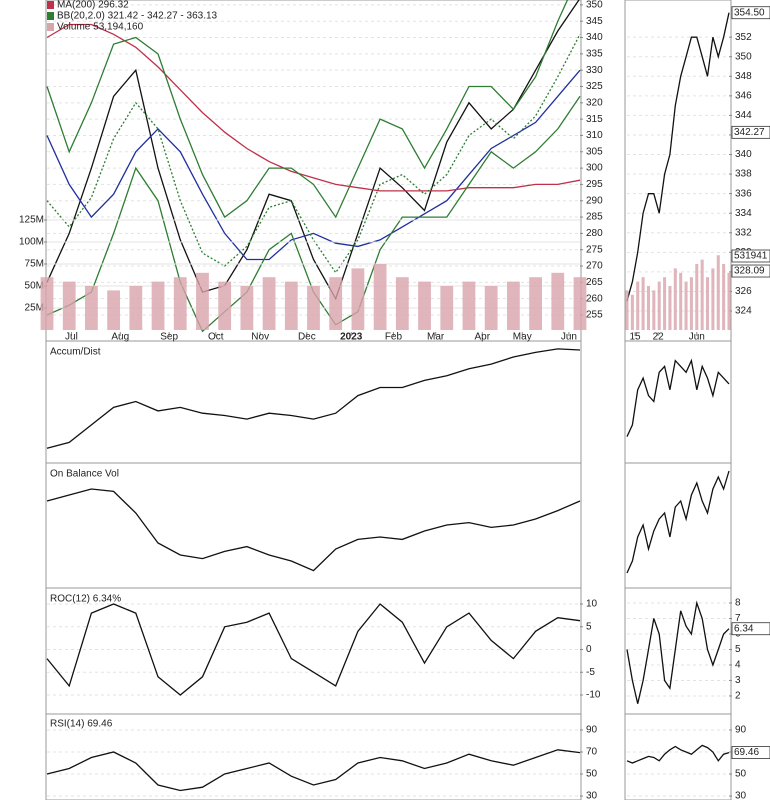 Image resolution: width=770 pixels, height=800 pixels. I want to click on y-tick-label: 344, so click(743, 115).